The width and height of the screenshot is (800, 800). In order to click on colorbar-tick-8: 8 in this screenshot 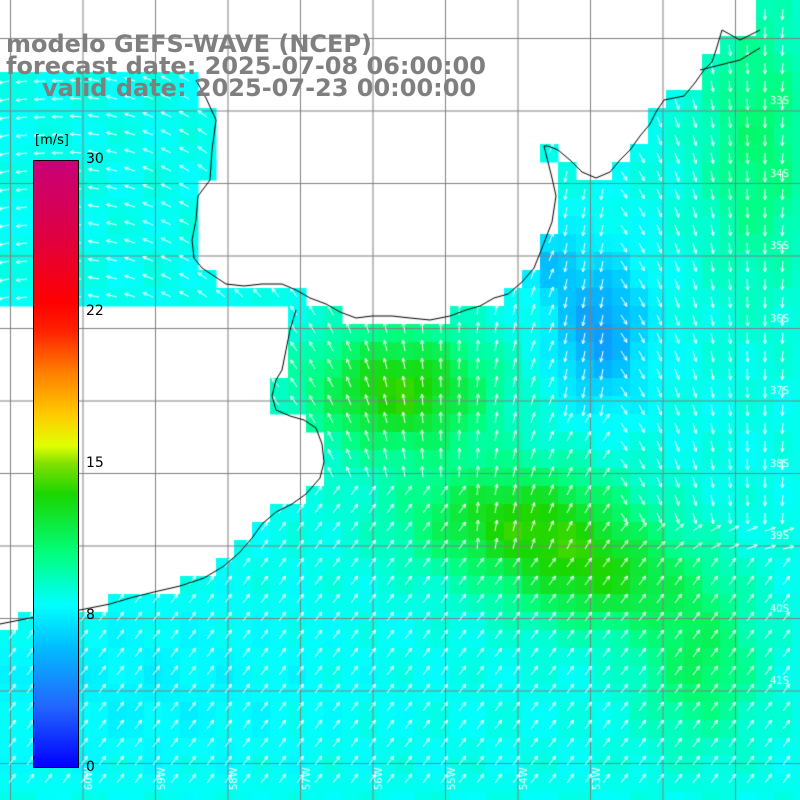, I will do `click(90, 615)`.